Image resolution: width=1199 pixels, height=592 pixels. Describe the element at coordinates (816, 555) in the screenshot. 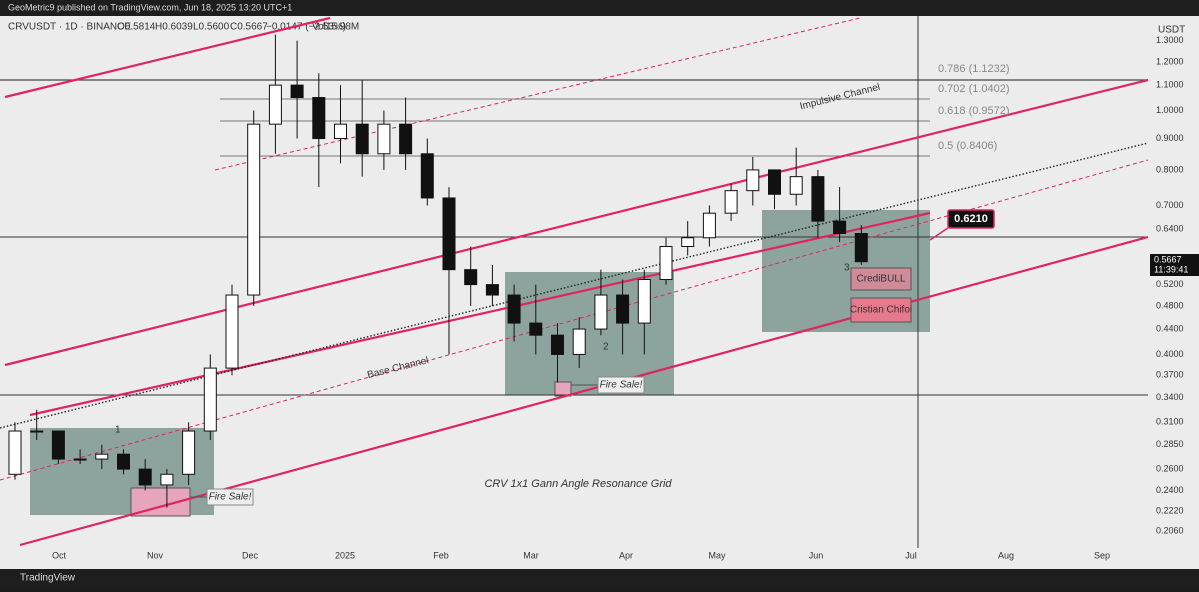

I see `x-tick-label: Jun` at that location.